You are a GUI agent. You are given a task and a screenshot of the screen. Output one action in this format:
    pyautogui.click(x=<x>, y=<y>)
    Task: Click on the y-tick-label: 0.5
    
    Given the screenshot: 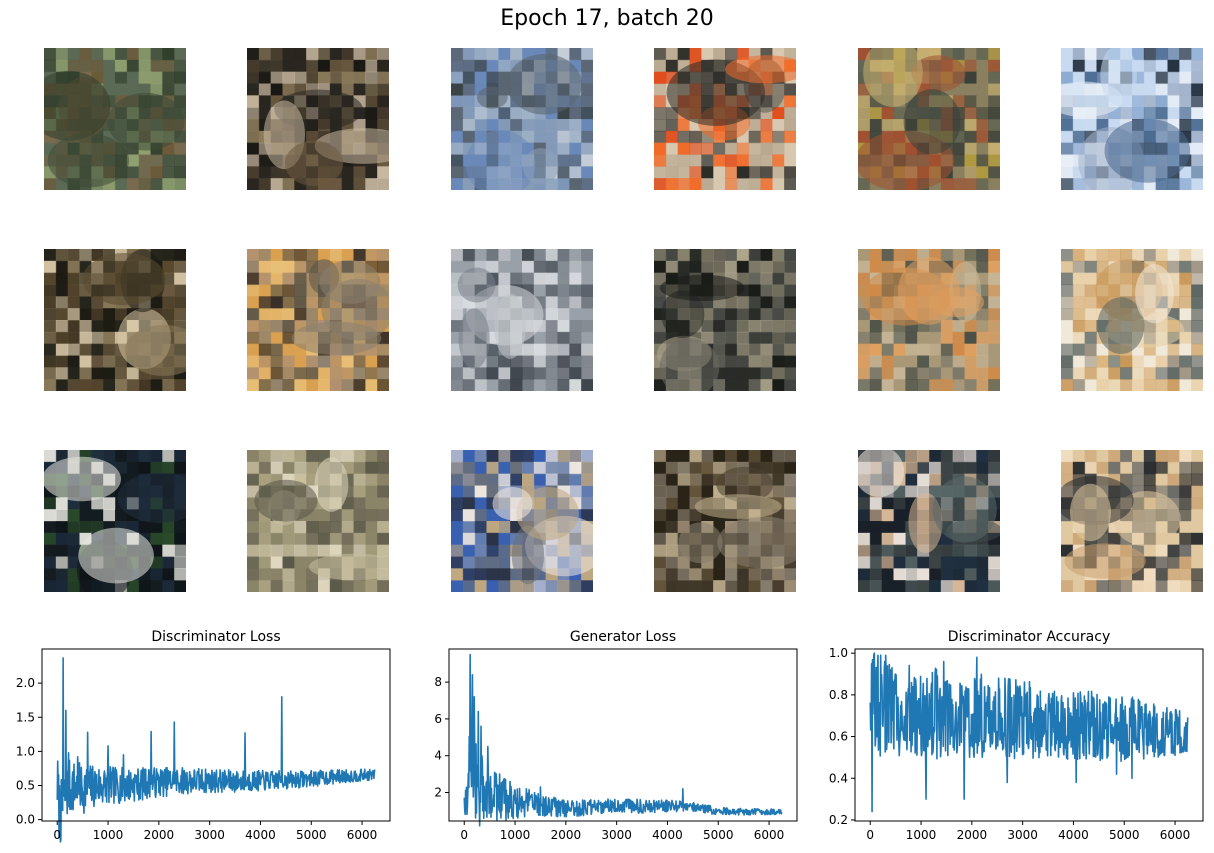 What is the action you would take?
    pyautogui.click(x=25, y=786)
    